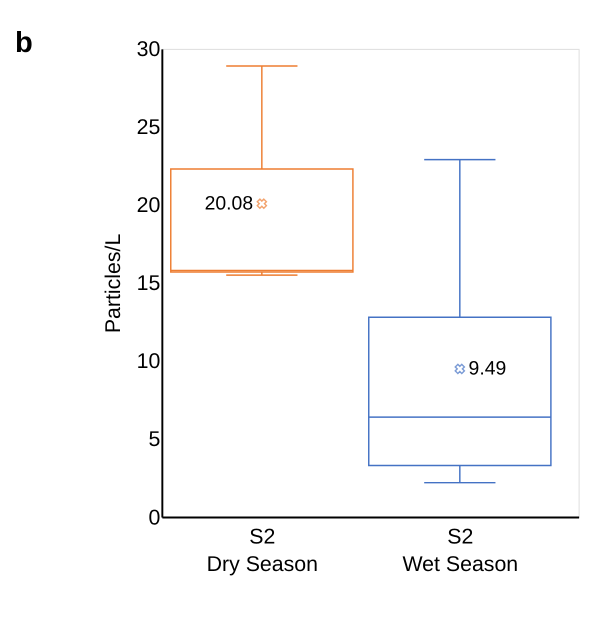  I want to click on y-tick-label: 10, so click(148, 361).